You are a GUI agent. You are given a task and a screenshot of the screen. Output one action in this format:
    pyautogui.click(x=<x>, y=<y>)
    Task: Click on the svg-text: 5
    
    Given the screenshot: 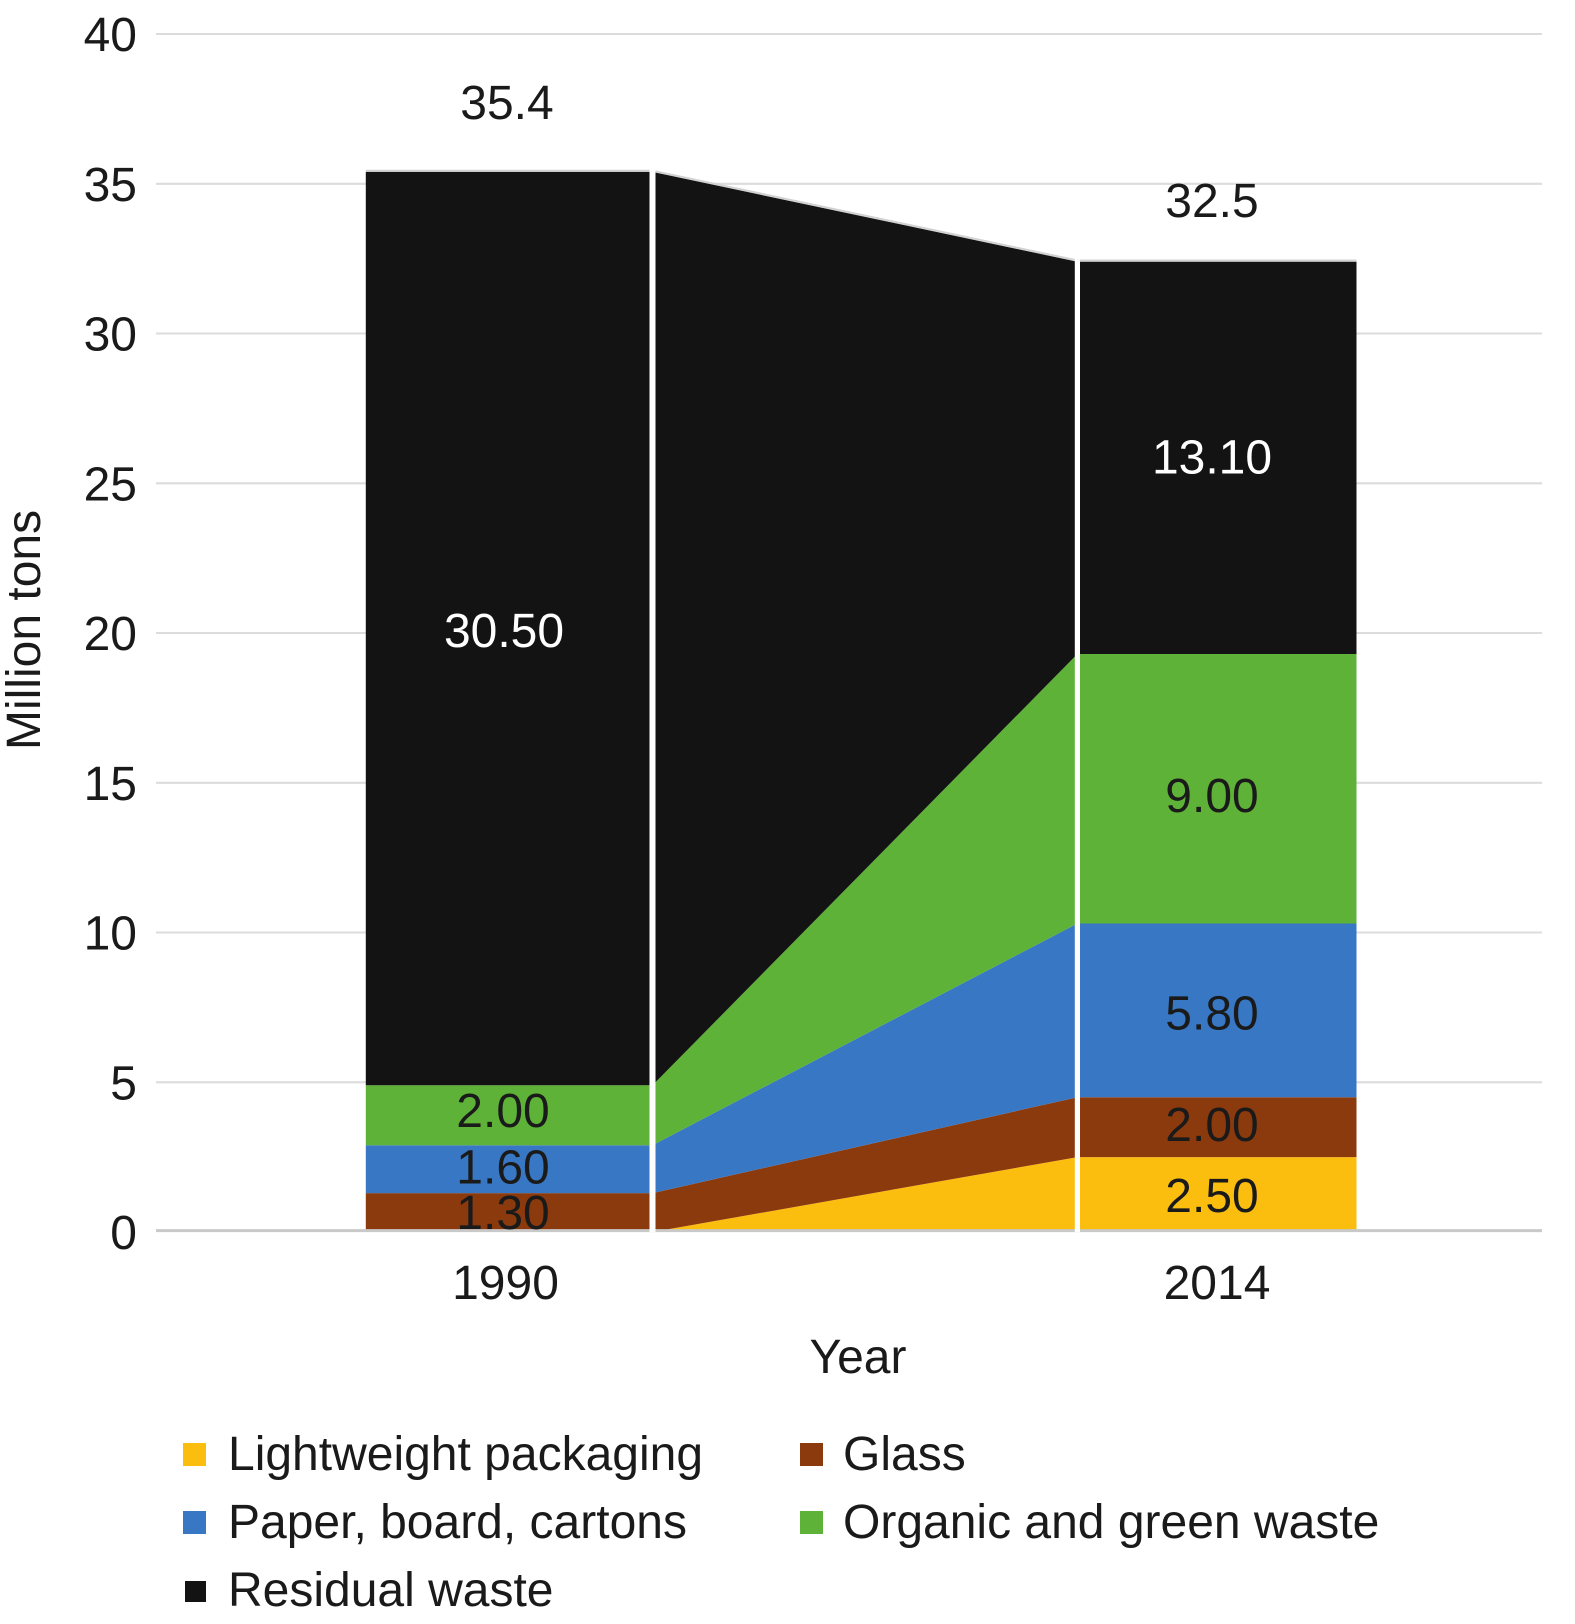 What is the action you would take?
    pyautogui.click(x=123, y=1083)
    